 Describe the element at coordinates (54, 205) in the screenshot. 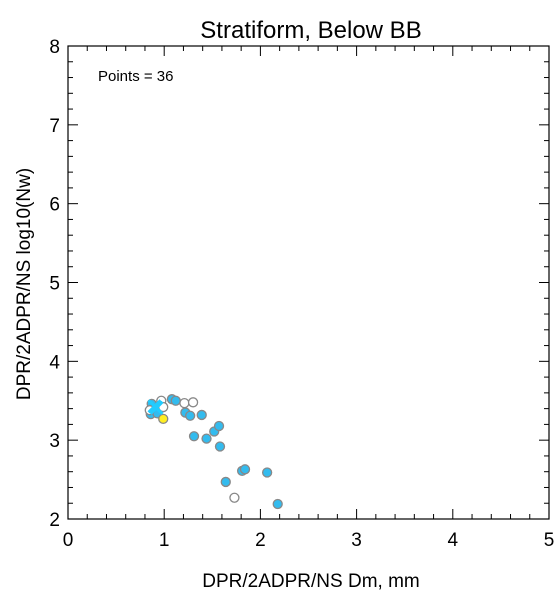

I see `y-tick-label: 6` at that location.